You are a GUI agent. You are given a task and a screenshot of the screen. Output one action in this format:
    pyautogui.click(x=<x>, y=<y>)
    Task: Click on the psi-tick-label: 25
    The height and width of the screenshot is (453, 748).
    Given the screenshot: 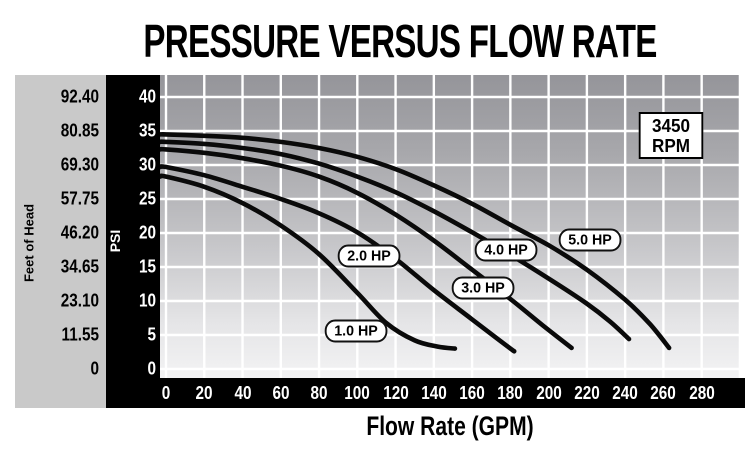 What is the action you would take?
    pyautogui.click(x=147, y=198)
    